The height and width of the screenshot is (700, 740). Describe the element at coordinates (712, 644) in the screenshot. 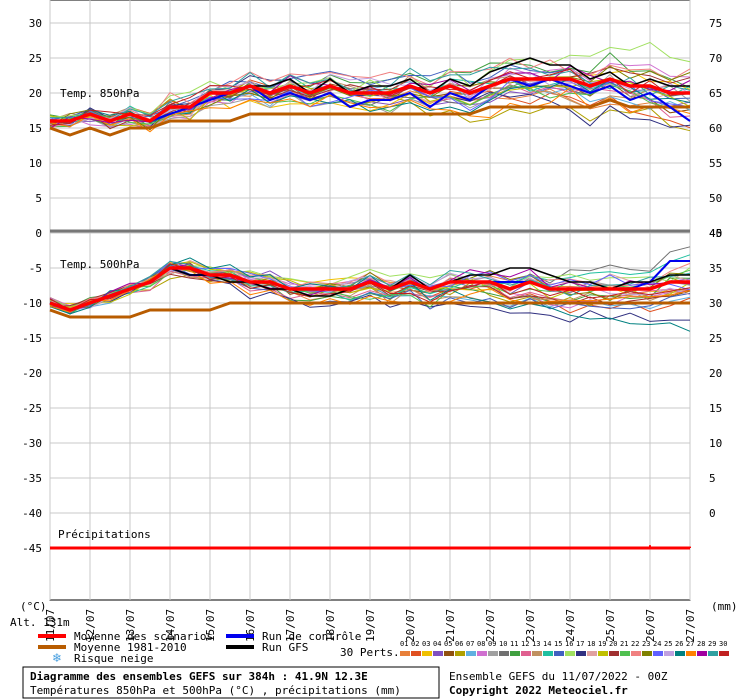

I see `pert-number-29: 29` at that location.